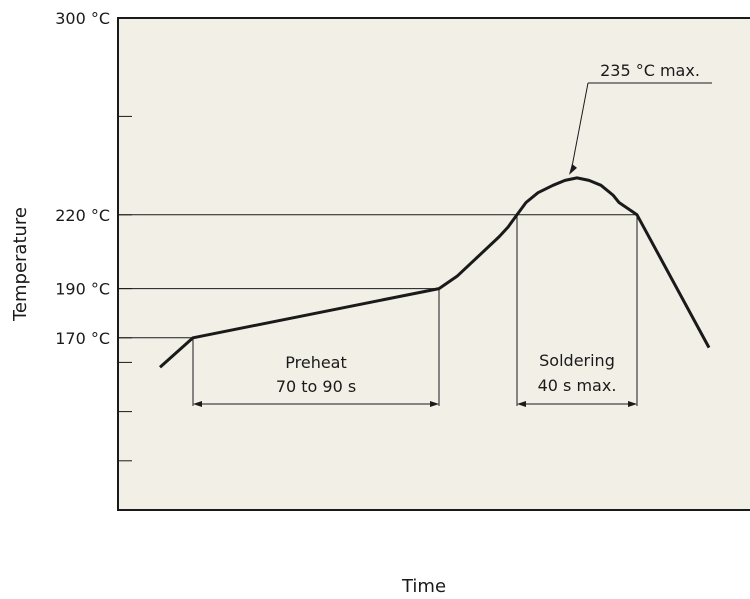 This screenshot has height=599, width=750. What do you see at coordinates (650, 70) in the screenshot?
I see `peak-label: 235 °C max.` at bounding box center [650, 70].